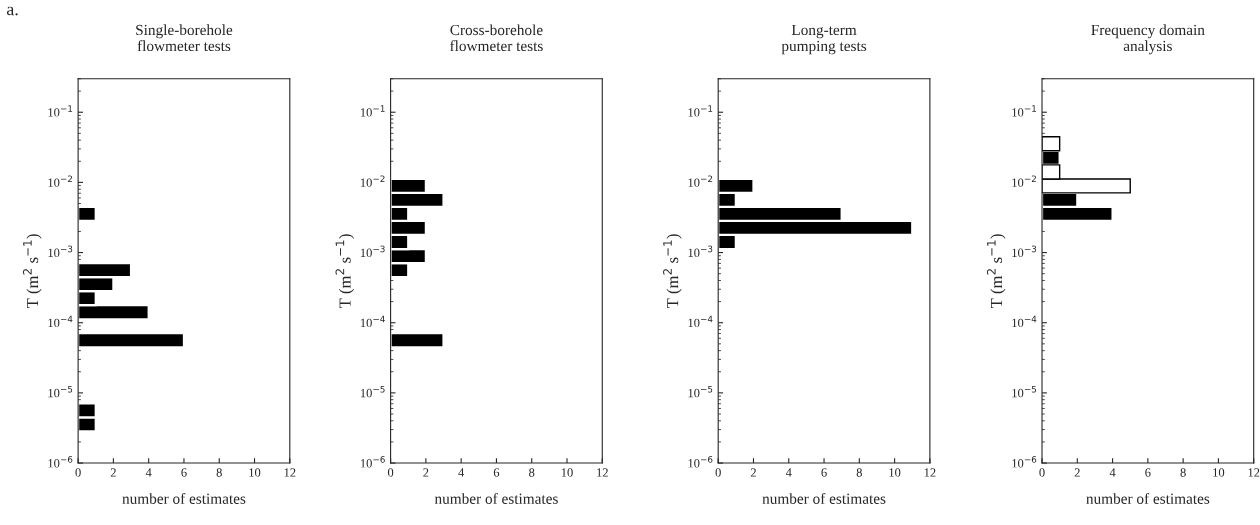  Describe the element at coordinates (496, 38) in the screenshot. I see `chart-title: Cross-borehole flowmeter tests` at that location.